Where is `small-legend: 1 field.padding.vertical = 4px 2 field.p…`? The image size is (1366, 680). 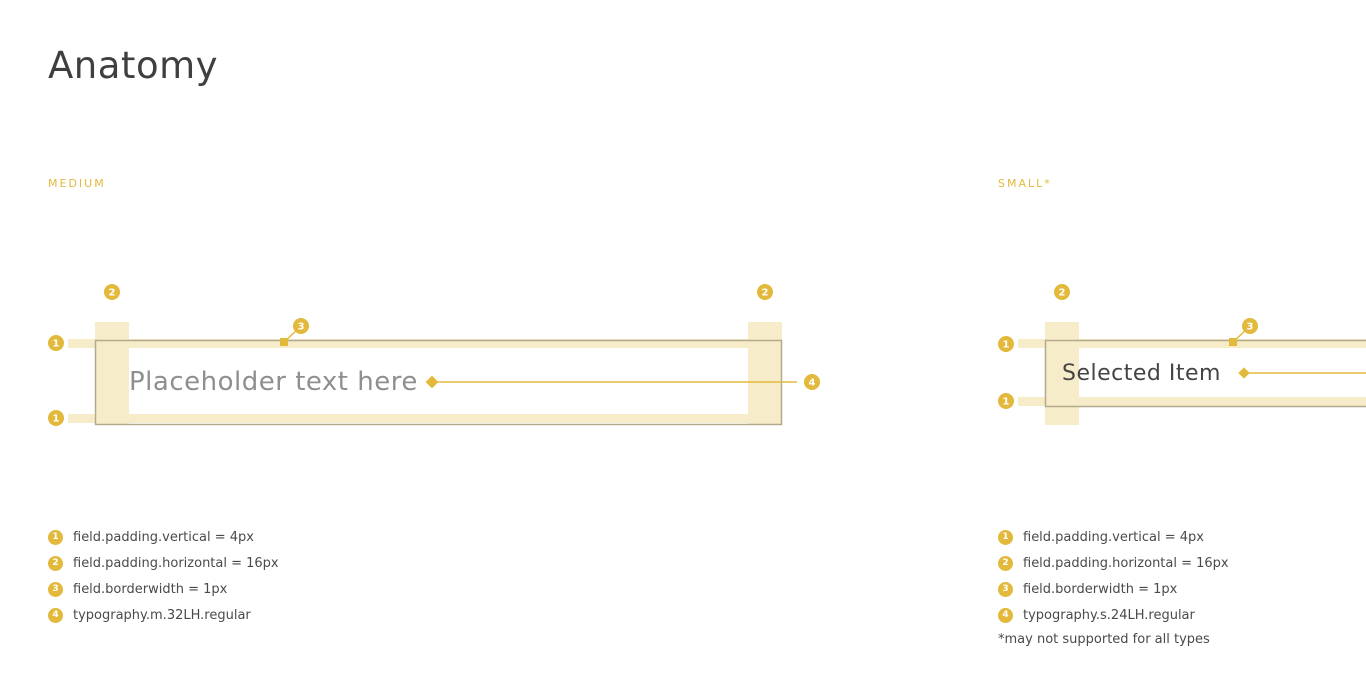 small-legend: 1 field.padding.vertical = 4px 2 field.p… is located at coordinates (1113, 576).